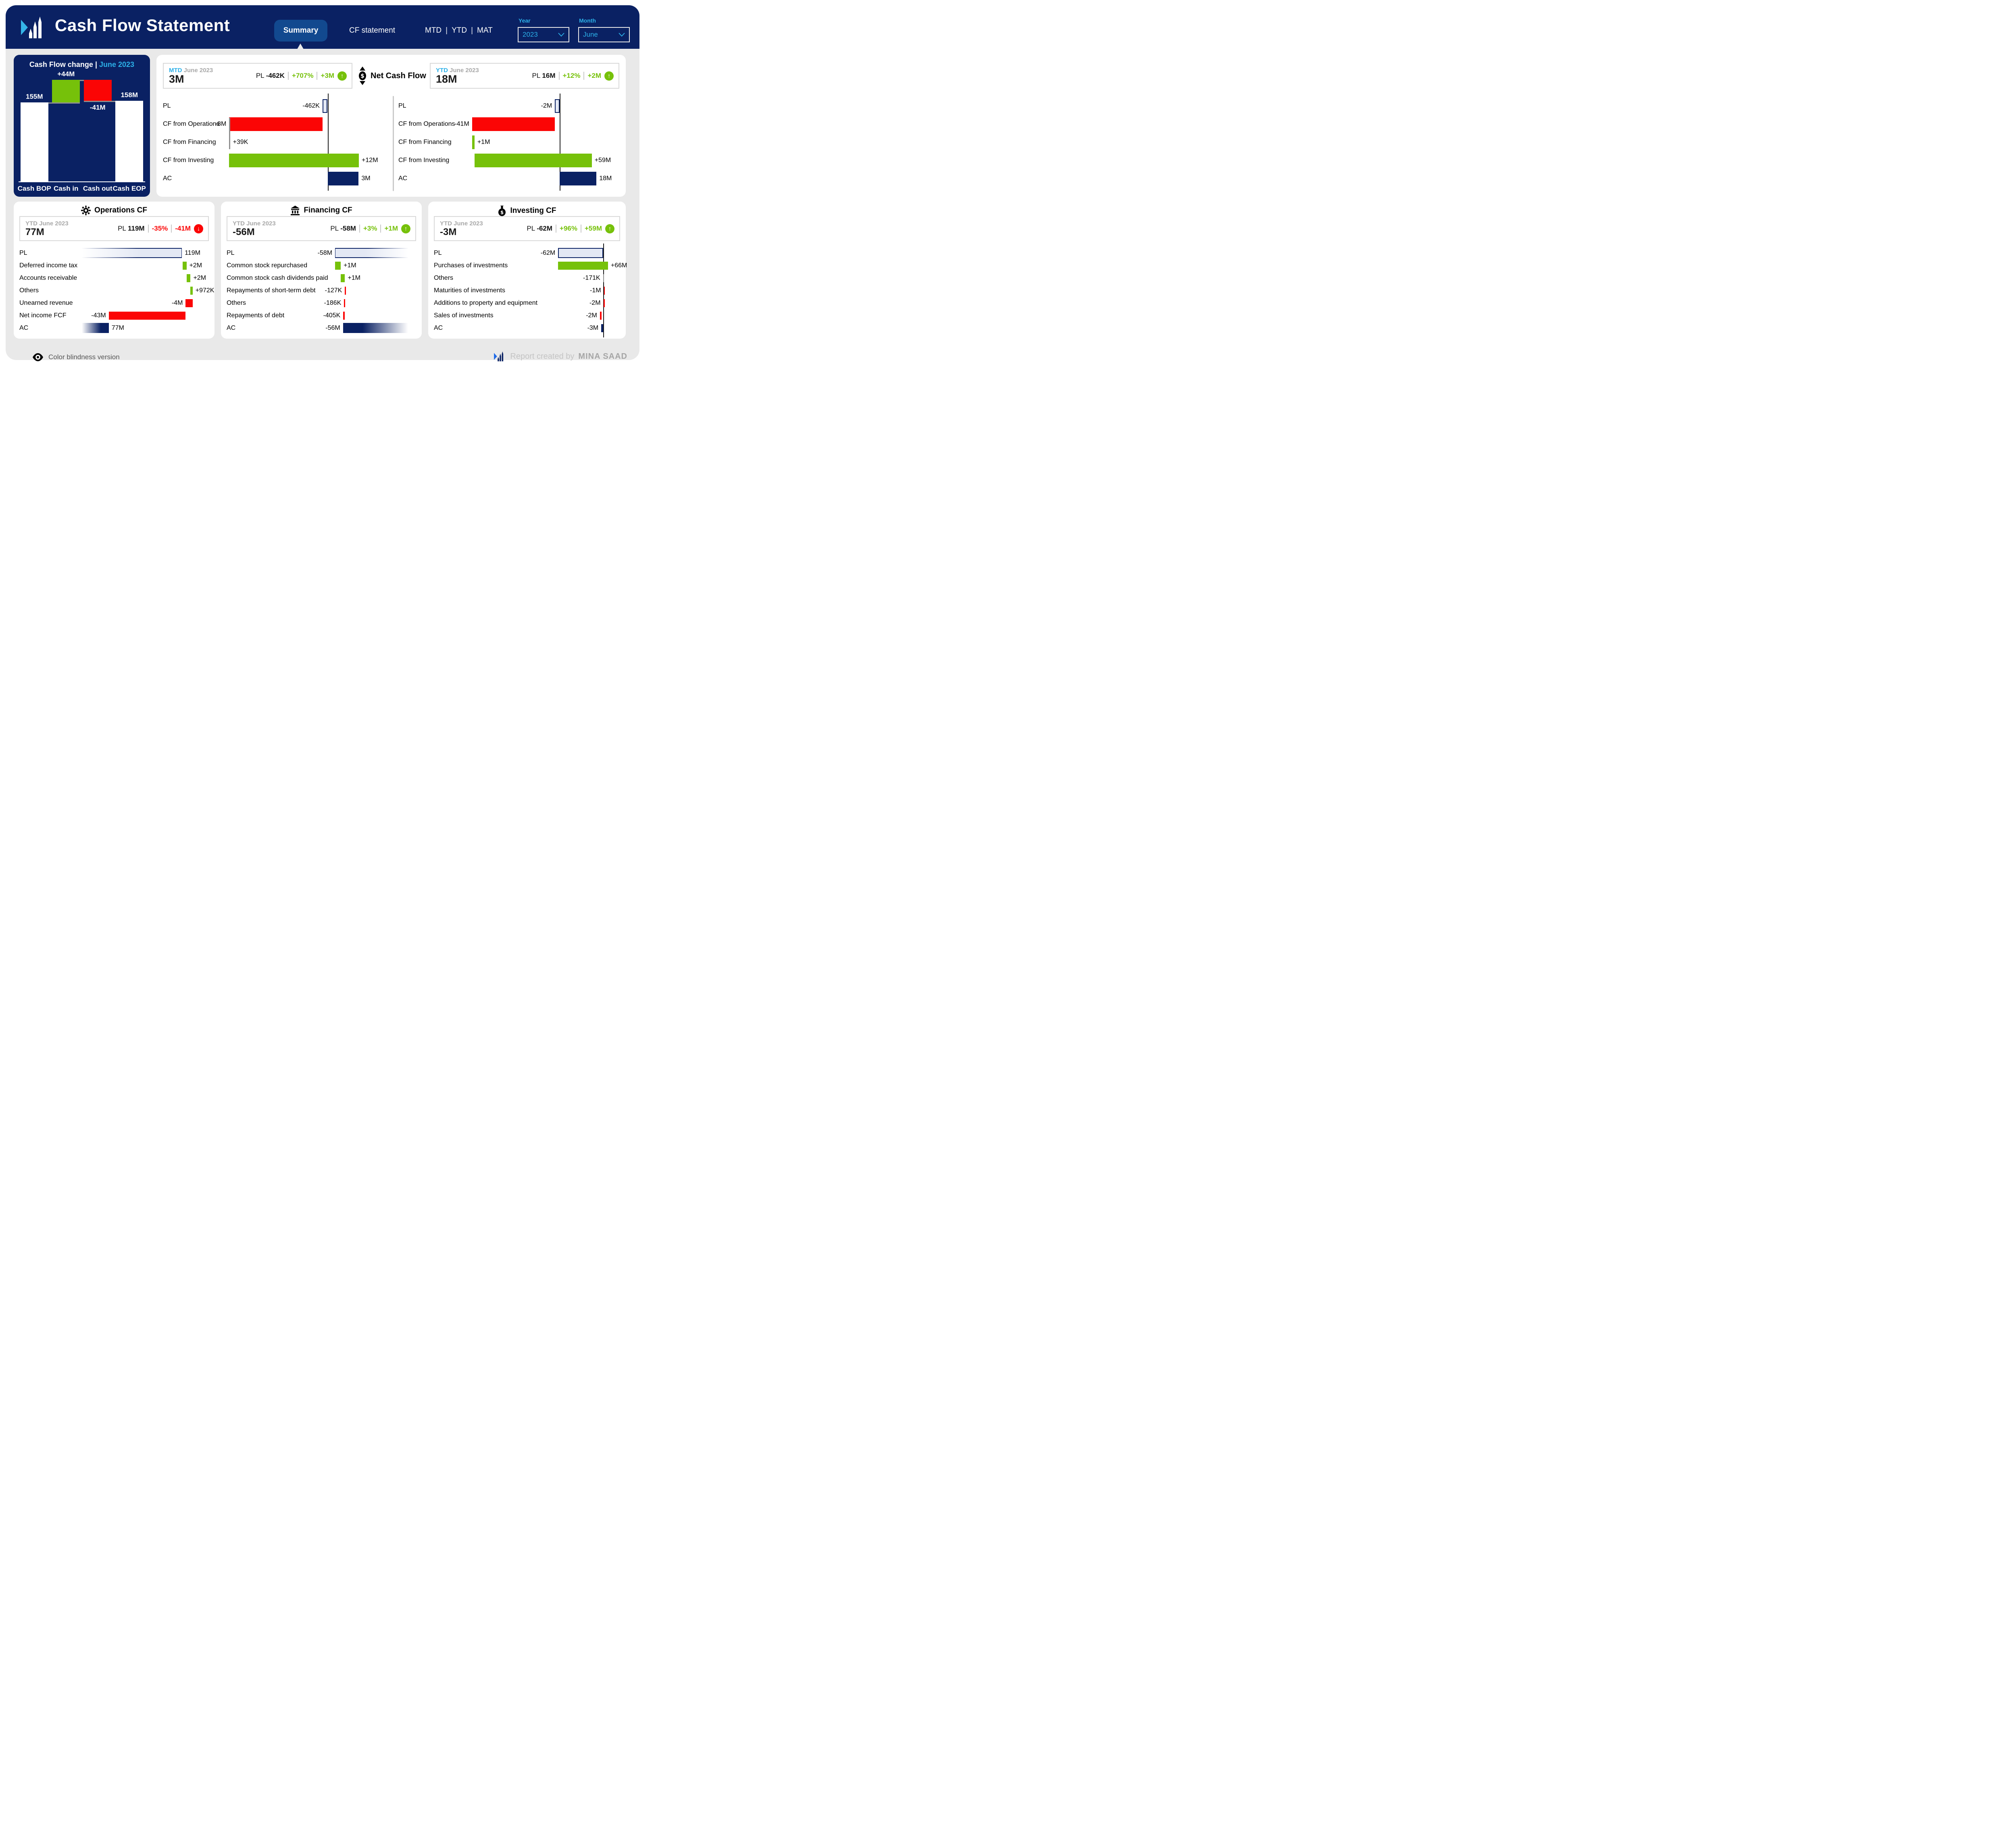 Image resolution: width=2016 pixels, height=1840 pixels. What do you see at coordinates (295, 210) in the screenshot?
I see `bank-icon` at bounding box center [295, 210].